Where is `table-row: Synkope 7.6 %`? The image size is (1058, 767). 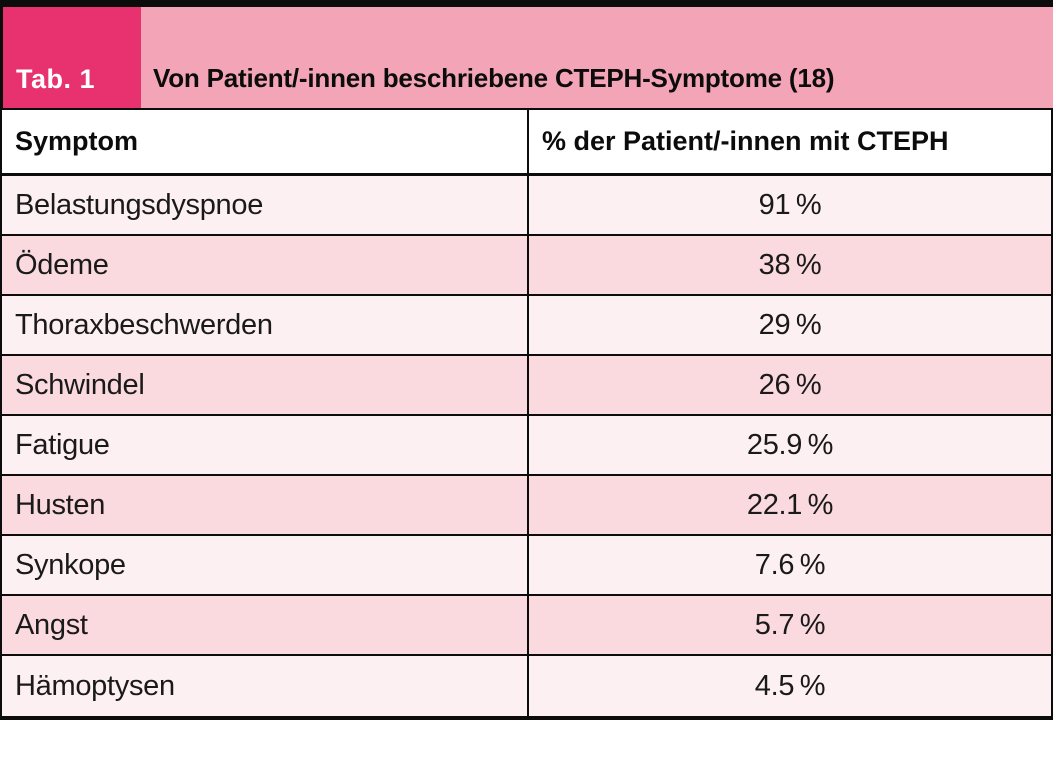
table-row: Synkope 7.6 % is located at coordinates (526, 566).